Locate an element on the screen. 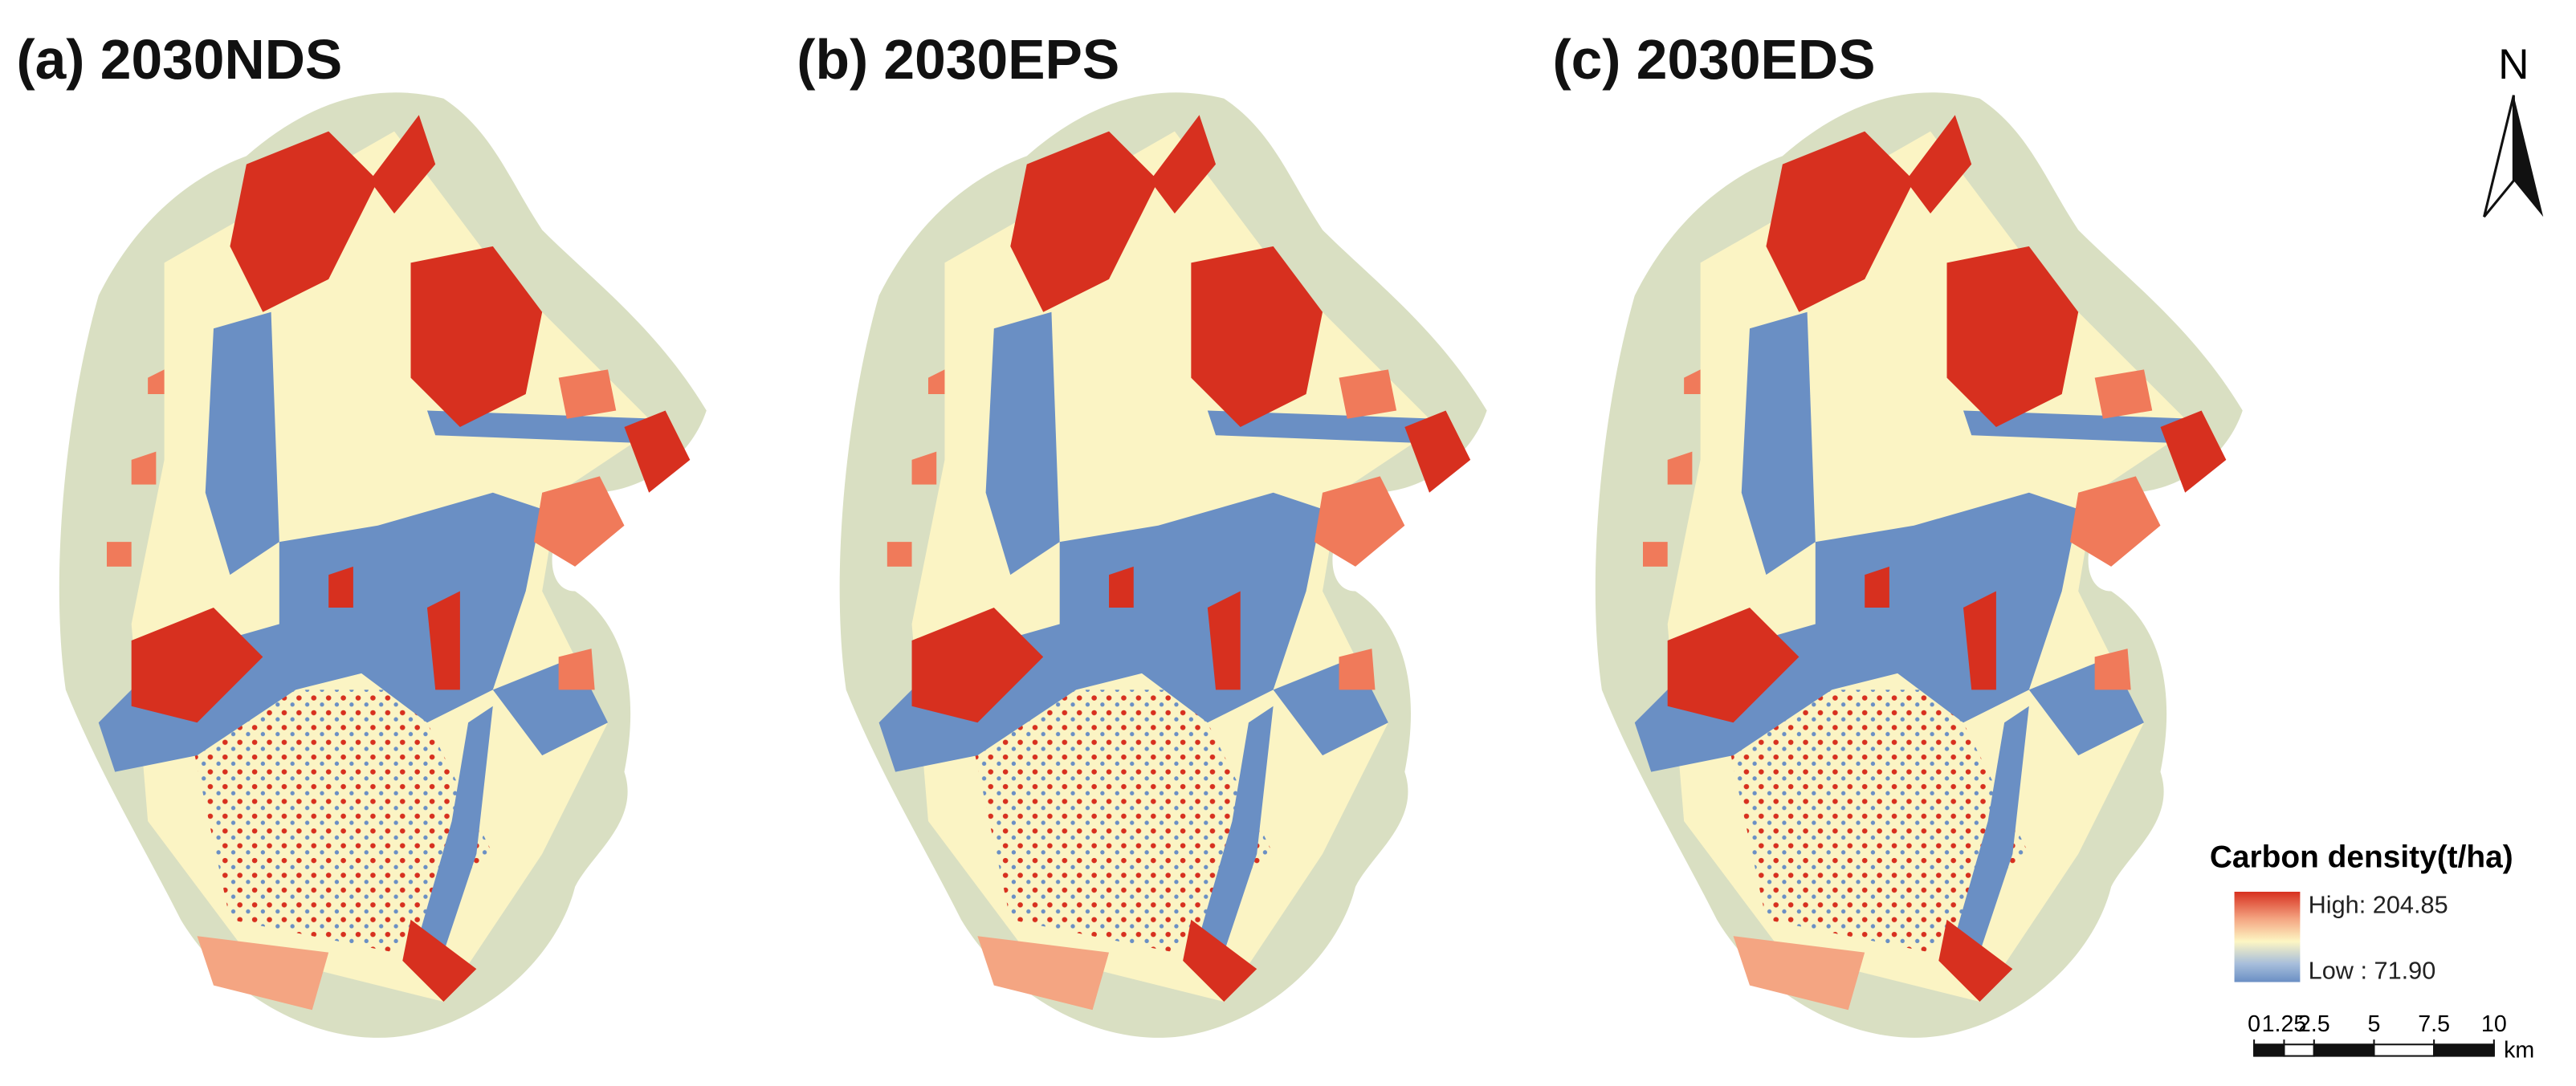 The height and width of the screenshot is (1086, 2576). arrow-right is located at coordinates (2528, 156).